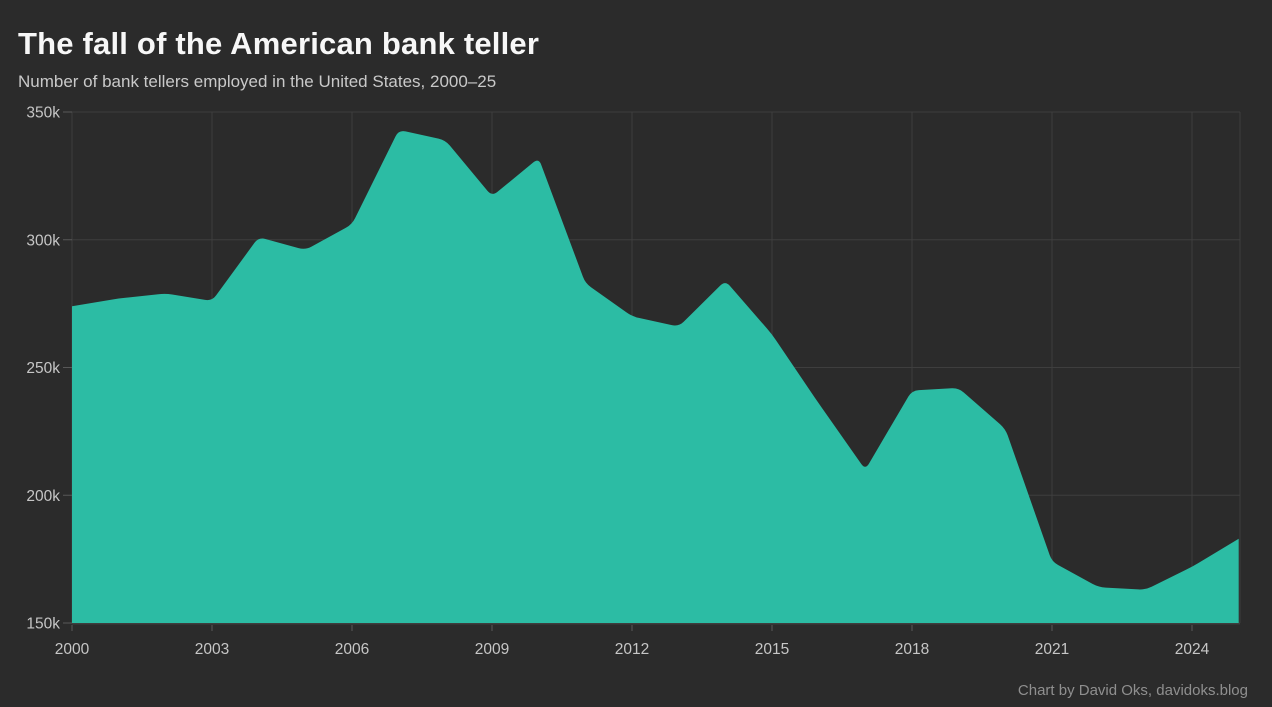 The height and width of the screenshot is (707, 1272). Describe the element at coordinates (1052, 649) in the screenshot. I see `x-tick-label: 2021` at that location.